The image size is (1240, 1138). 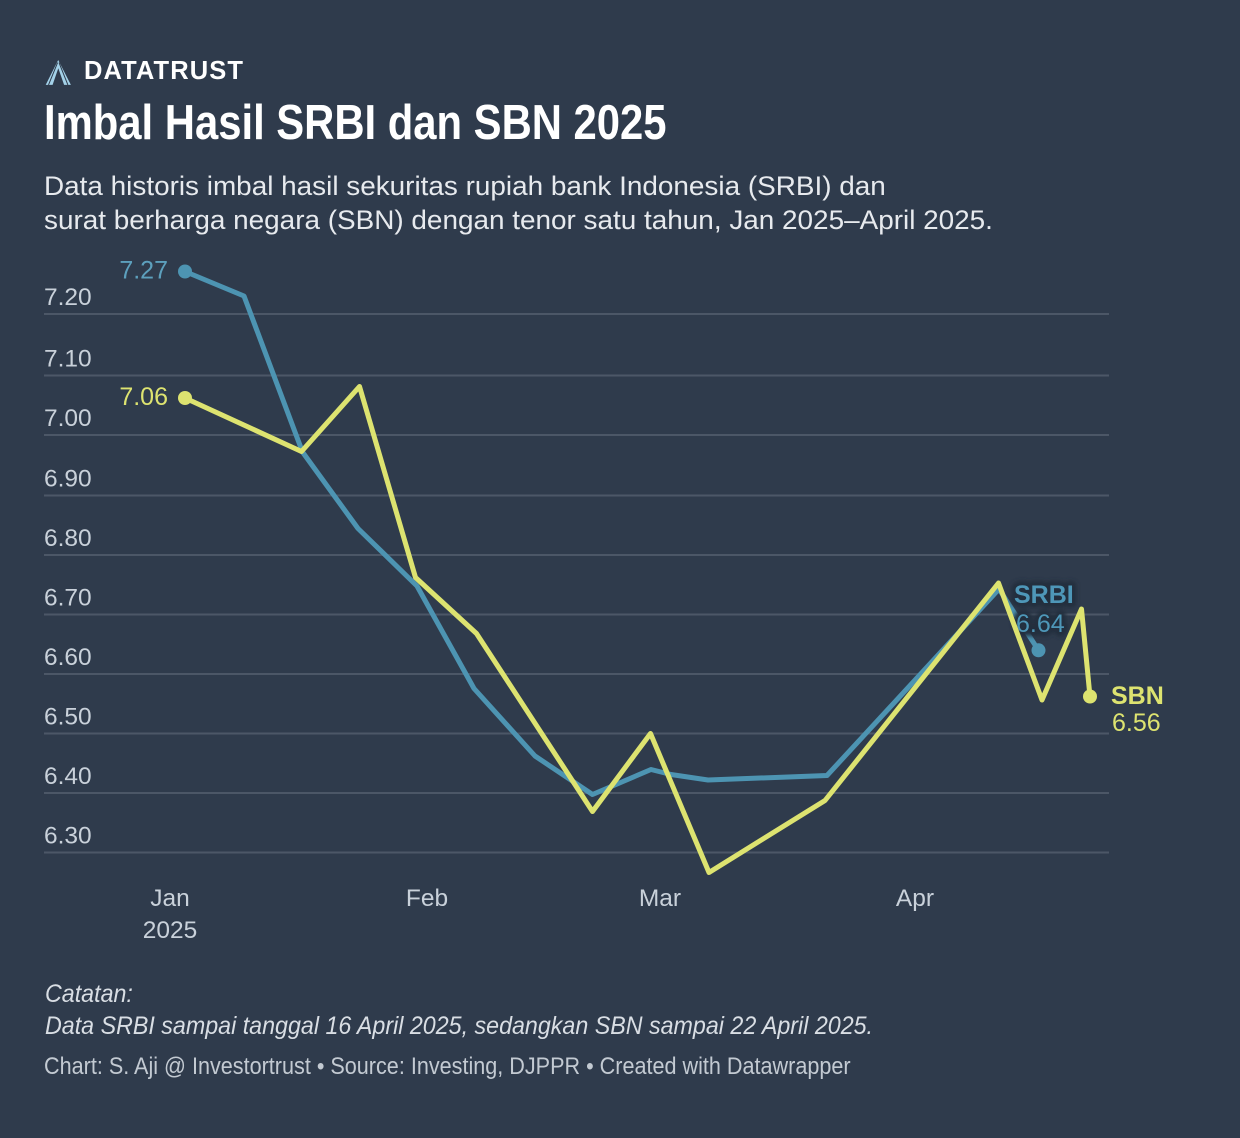 I want to click on svg-text: 6.40, so click(x=68, y=776).